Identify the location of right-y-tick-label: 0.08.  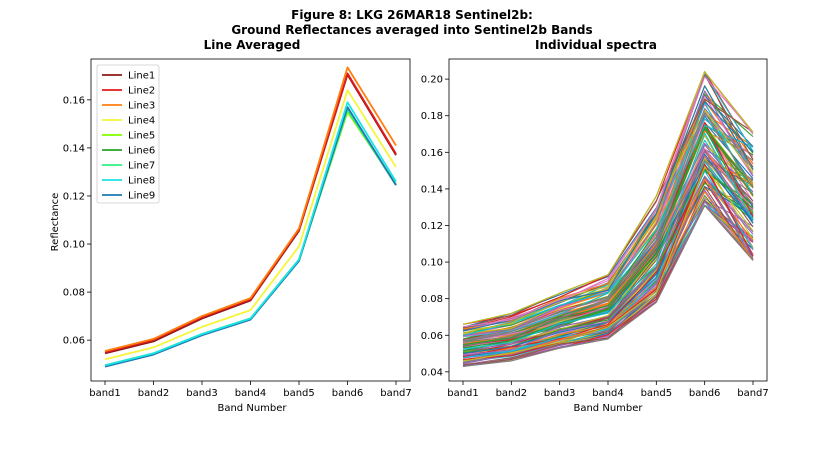
(432, 299).